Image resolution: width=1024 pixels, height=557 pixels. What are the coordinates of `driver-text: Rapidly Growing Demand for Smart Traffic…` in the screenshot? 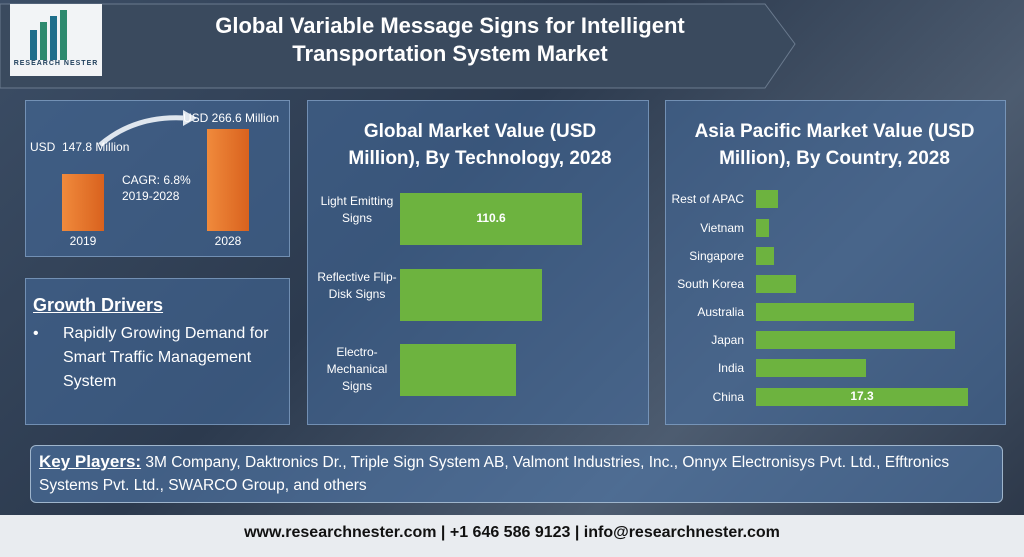 It's located at (166, 357).